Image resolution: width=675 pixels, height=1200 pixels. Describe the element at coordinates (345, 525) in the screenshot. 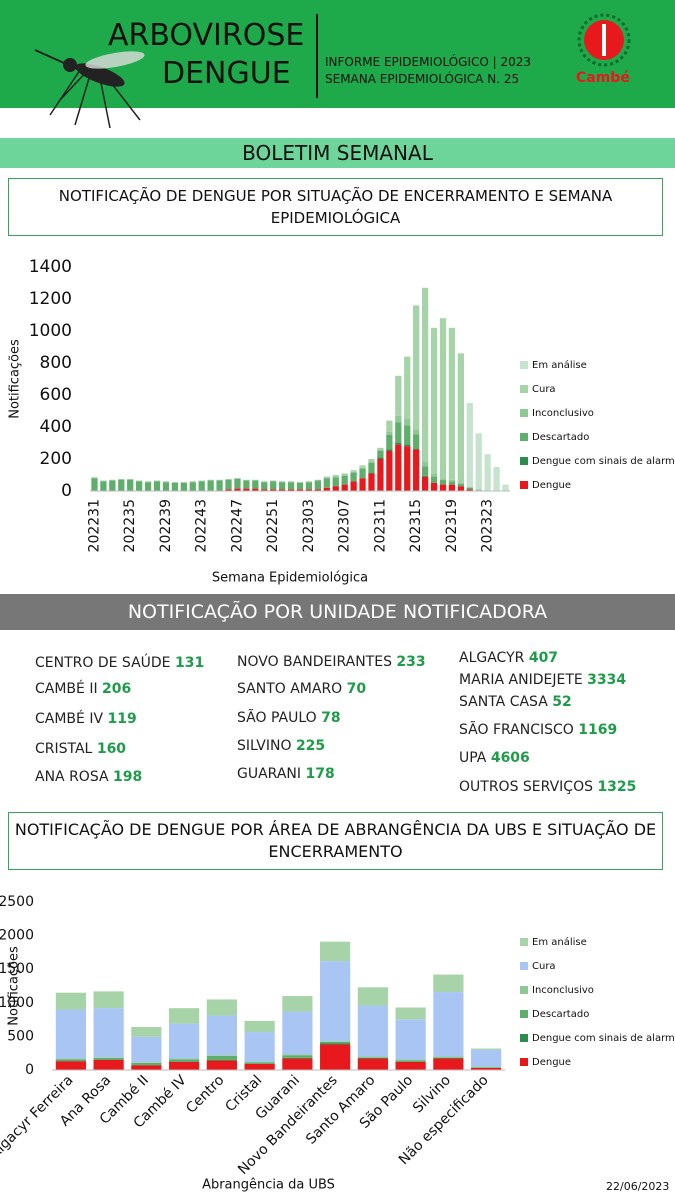

I see `x-tick-label: 202307` at that location.